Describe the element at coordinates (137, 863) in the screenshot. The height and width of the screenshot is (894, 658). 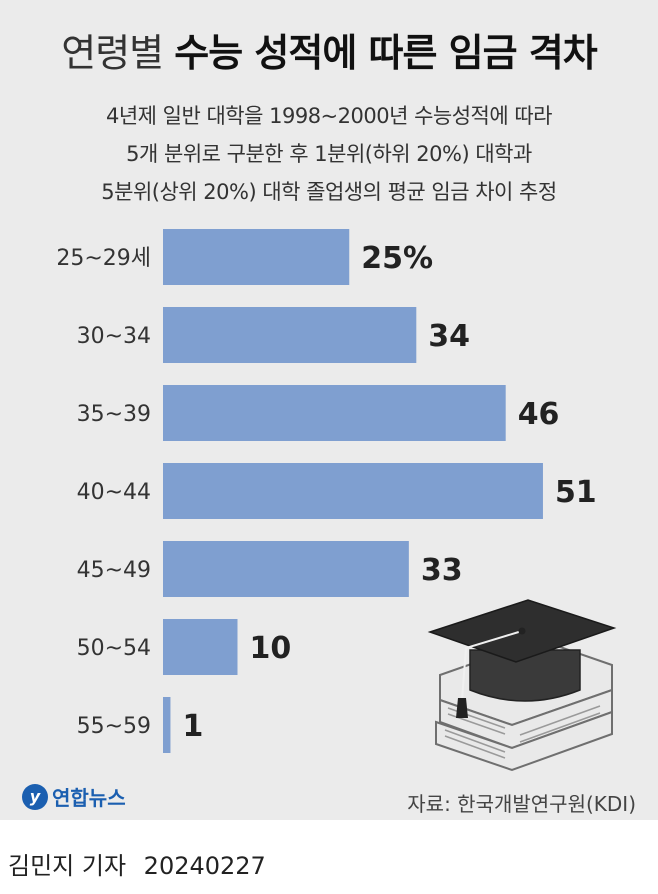
I see `footer-credit: 김민지 기자 20240227` at that location.